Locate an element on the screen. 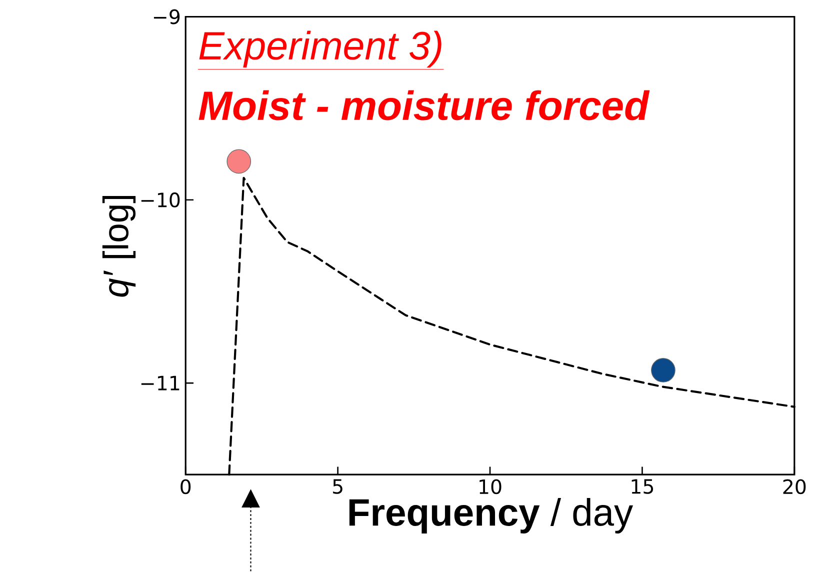 The width and height of the screenshot is (824, 574). x-tick-label: 0 is located at coordinates (185, 486).